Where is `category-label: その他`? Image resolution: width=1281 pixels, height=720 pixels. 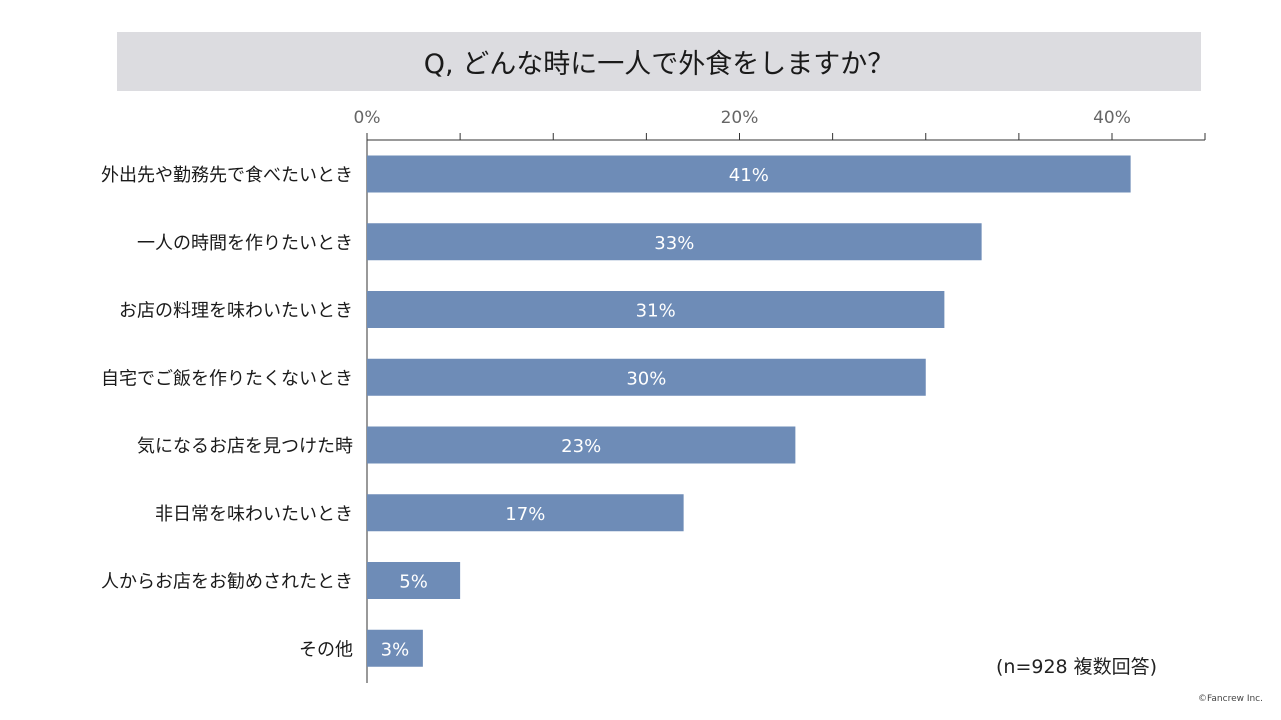 category-label: その他 is located at coordinates (326, 649).